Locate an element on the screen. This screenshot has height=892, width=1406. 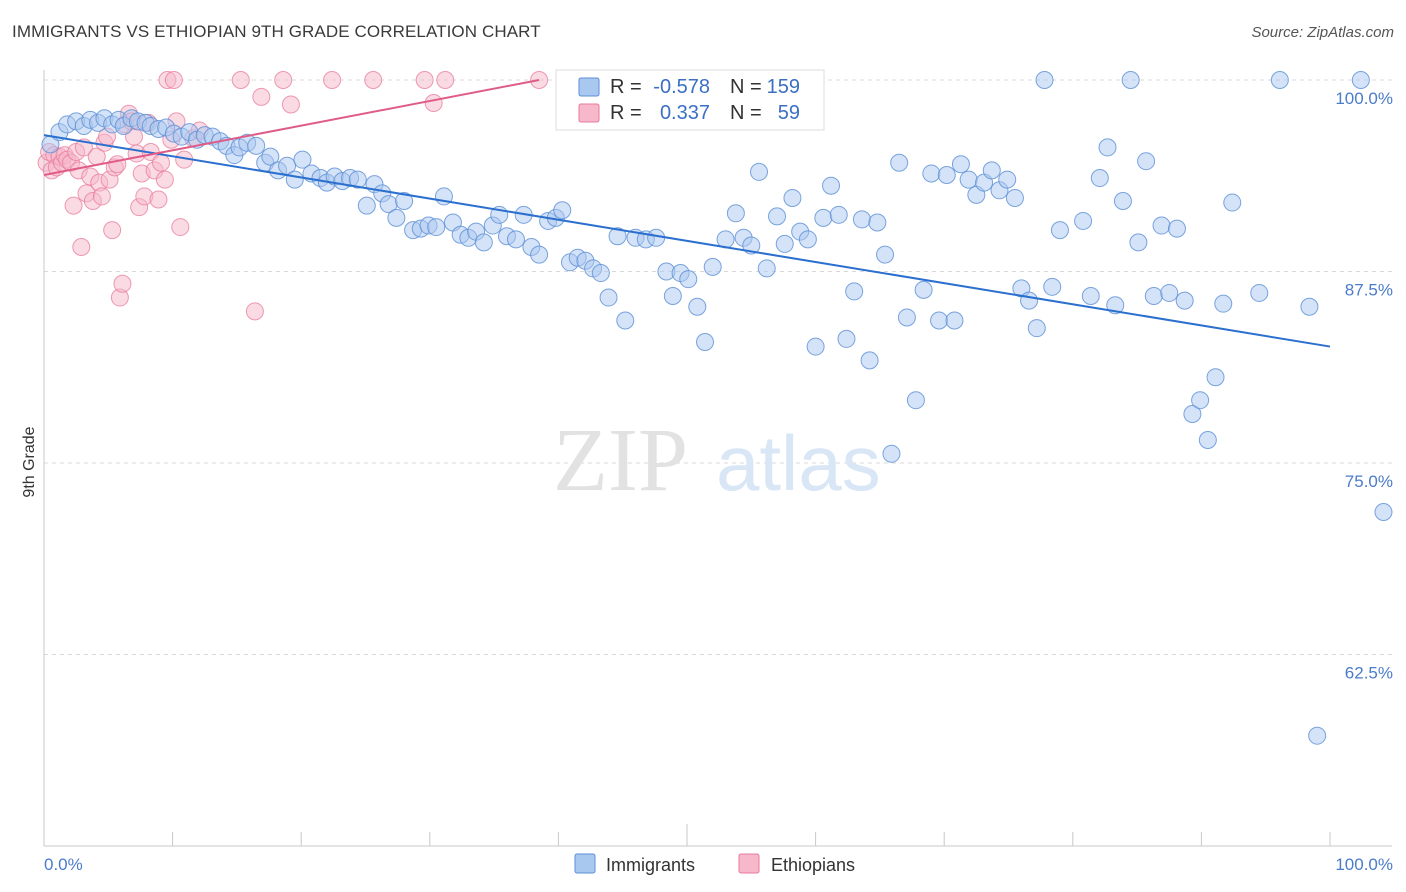
eth-n-label: N = is located at coordinates (746, 113).